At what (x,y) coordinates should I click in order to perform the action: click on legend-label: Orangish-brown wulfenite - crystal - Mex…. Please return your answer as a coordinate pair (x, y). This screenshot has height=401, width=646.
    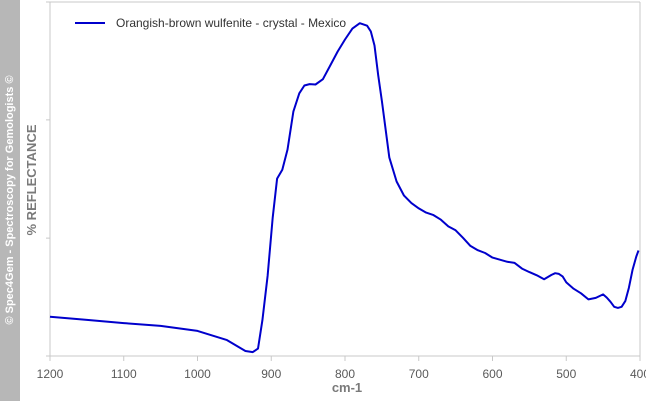
    Looking at the image, I should click on (231, 23).